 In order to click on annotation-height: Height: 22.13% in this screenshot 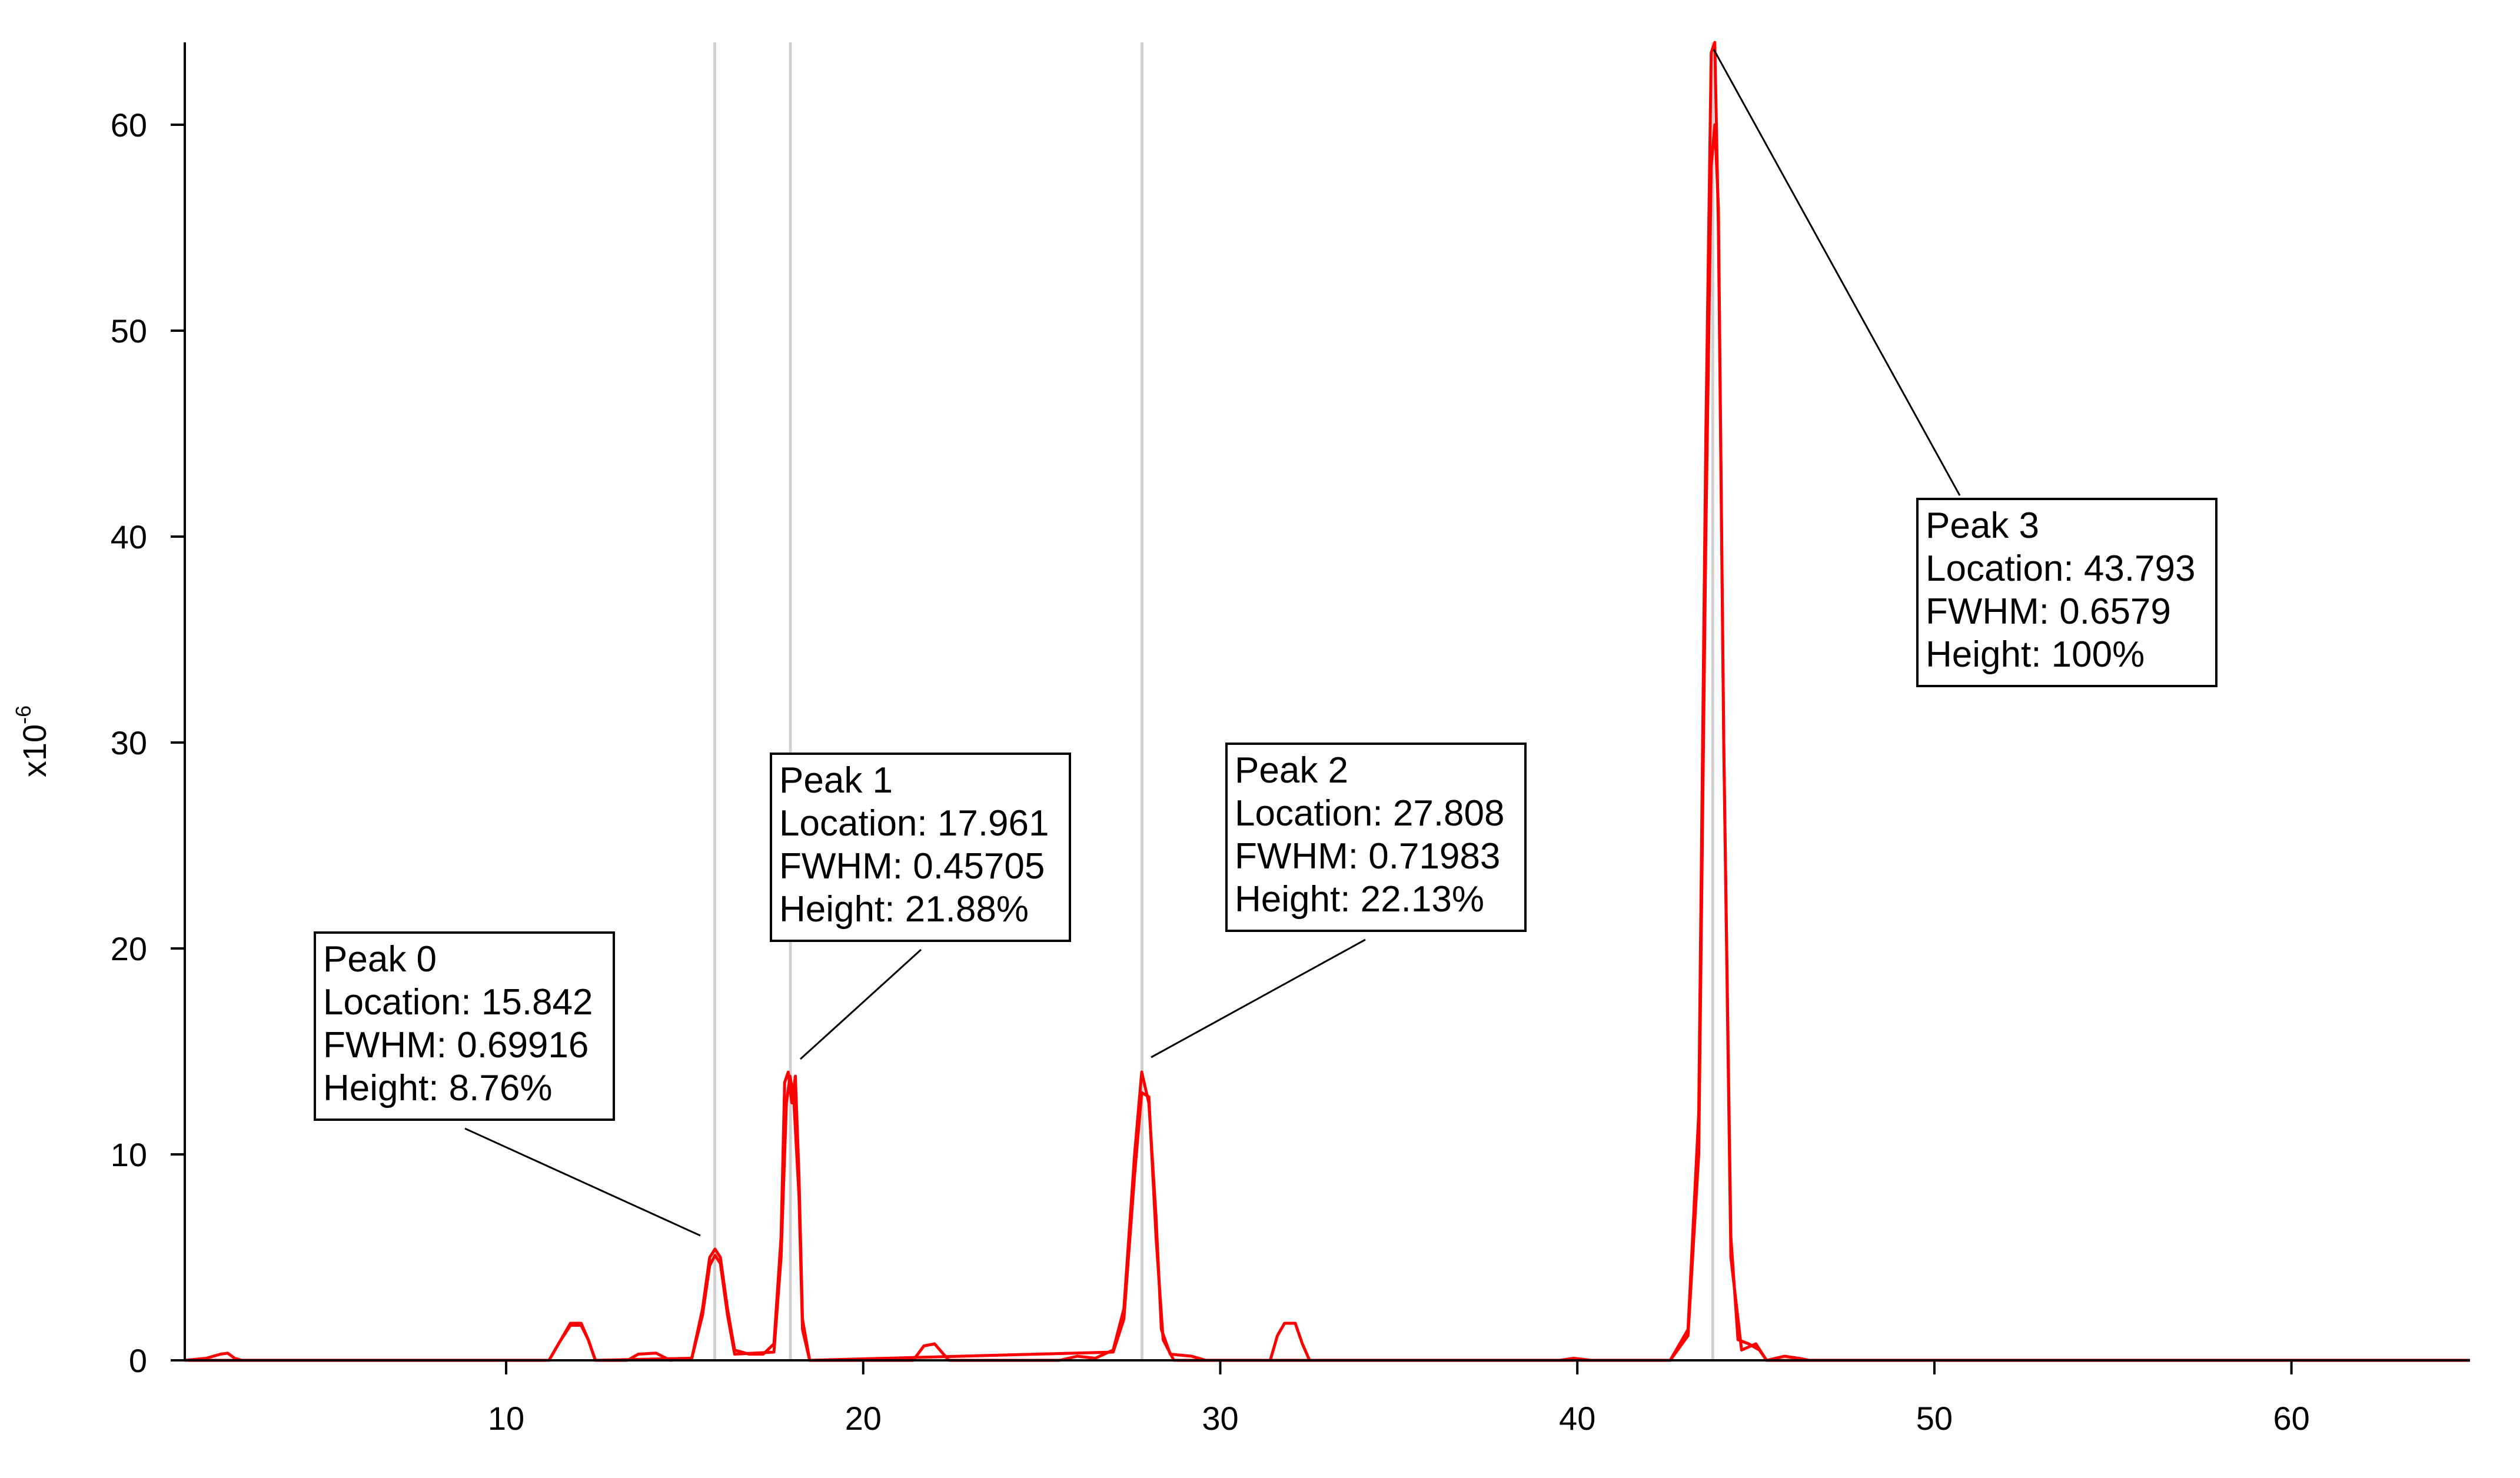, I will do `click(1359, 899)`.